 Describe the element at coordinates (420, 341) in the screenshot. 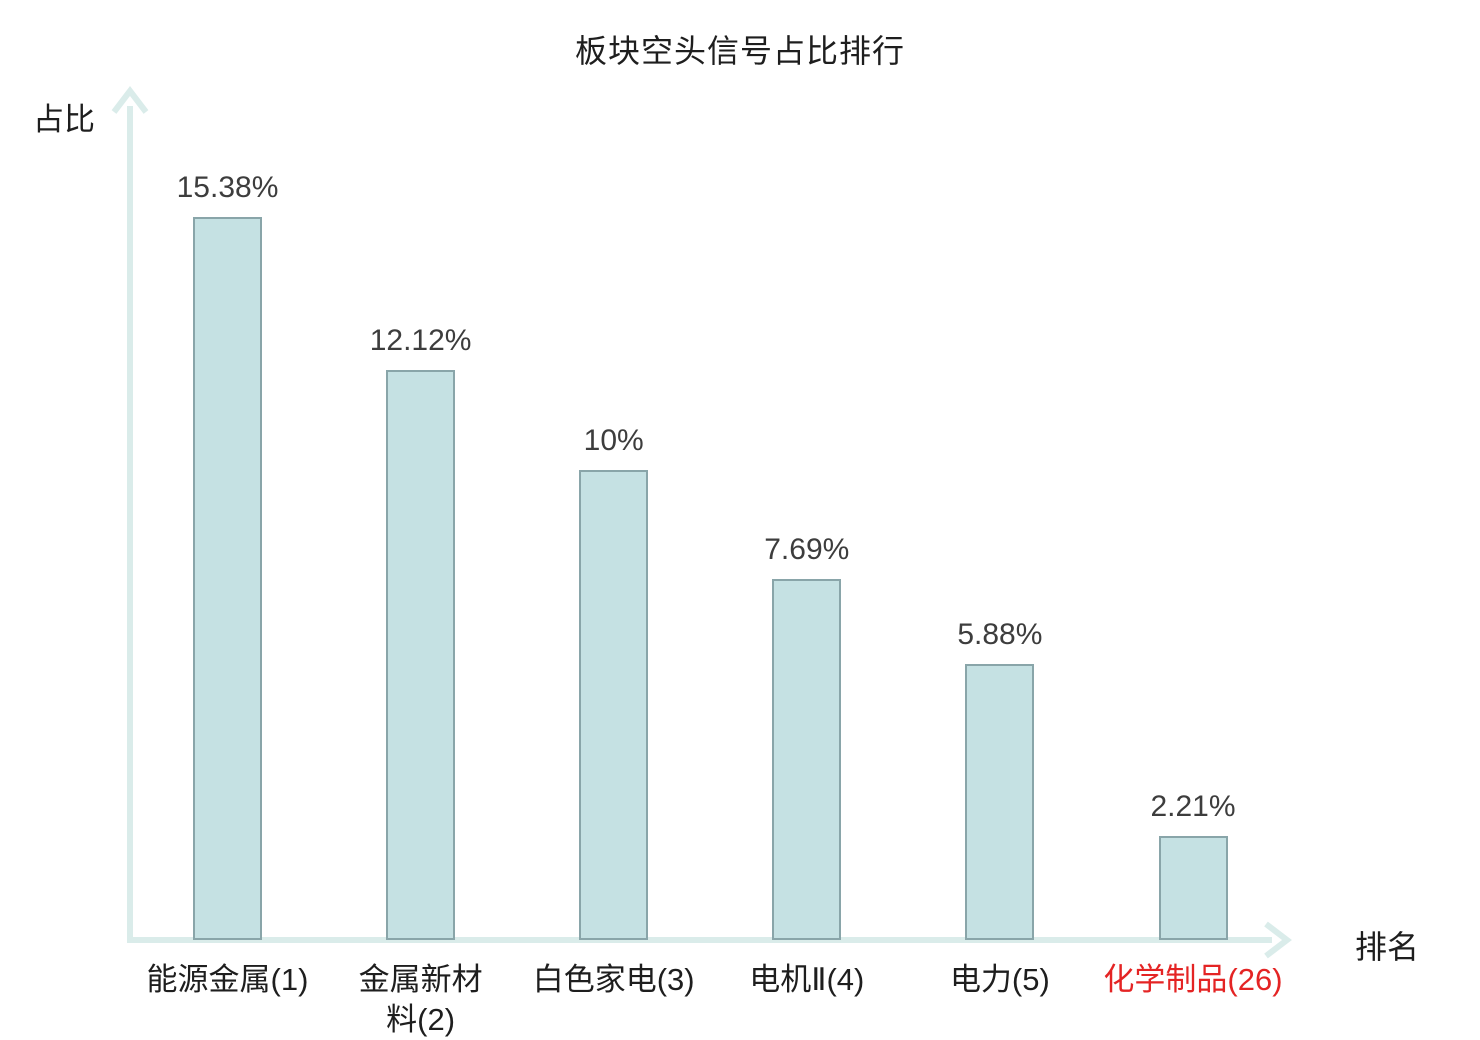

I see `bar-value-label: 12.12%` at that location.